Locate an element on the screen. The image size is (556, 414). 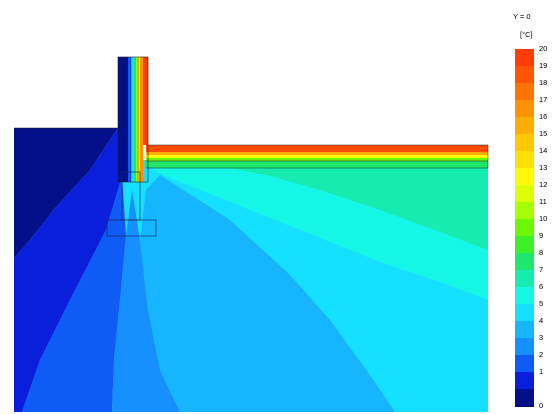
temperature-color-legend: 20 19 18 17 16 15 14 13 12 11 10 9 8 7 6 5 4 3 2 1 0 is located at coordinates (535, 229).